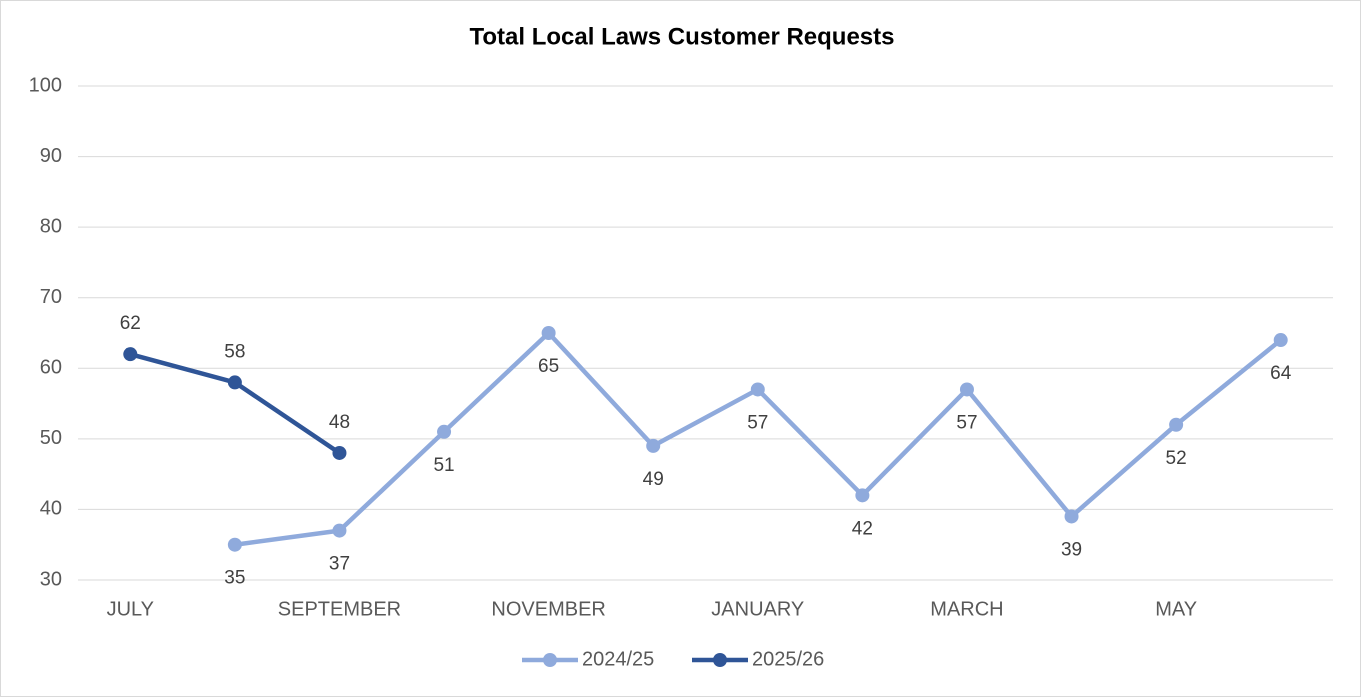 This screenshot has width=1361, height=697. Describe the element at coordinates (1071, 550) in the screenshot. I see `data-label: 39` at that location.